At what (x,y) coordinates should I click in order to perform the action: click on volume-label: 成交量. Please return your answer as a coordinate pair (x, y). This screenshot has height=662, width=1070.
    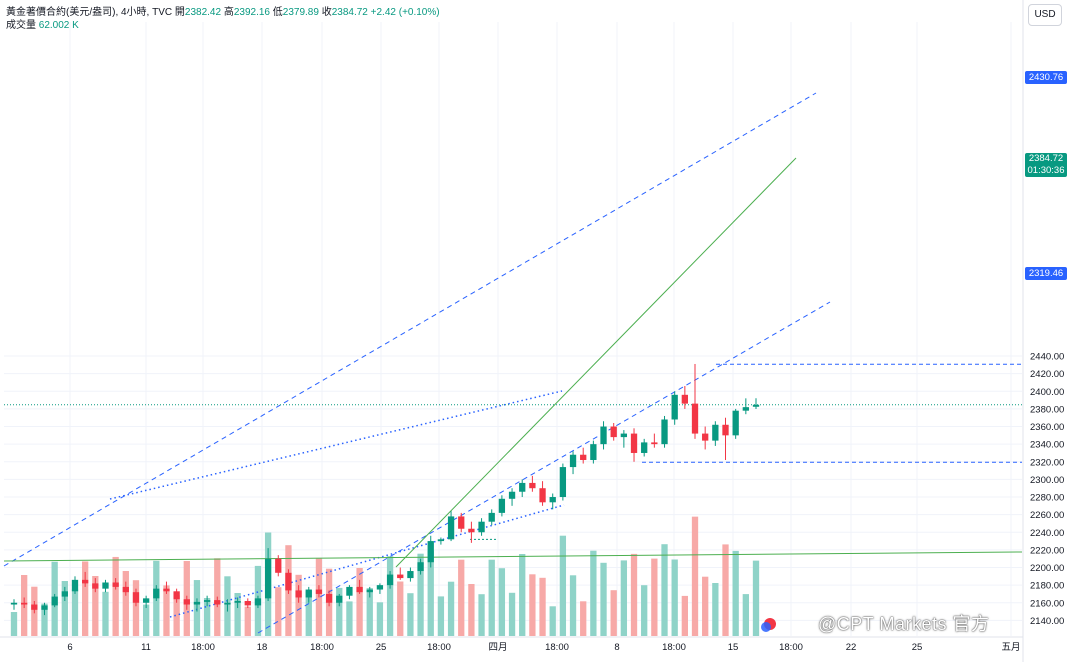
    Looking at the image, I should click on (21, 25).